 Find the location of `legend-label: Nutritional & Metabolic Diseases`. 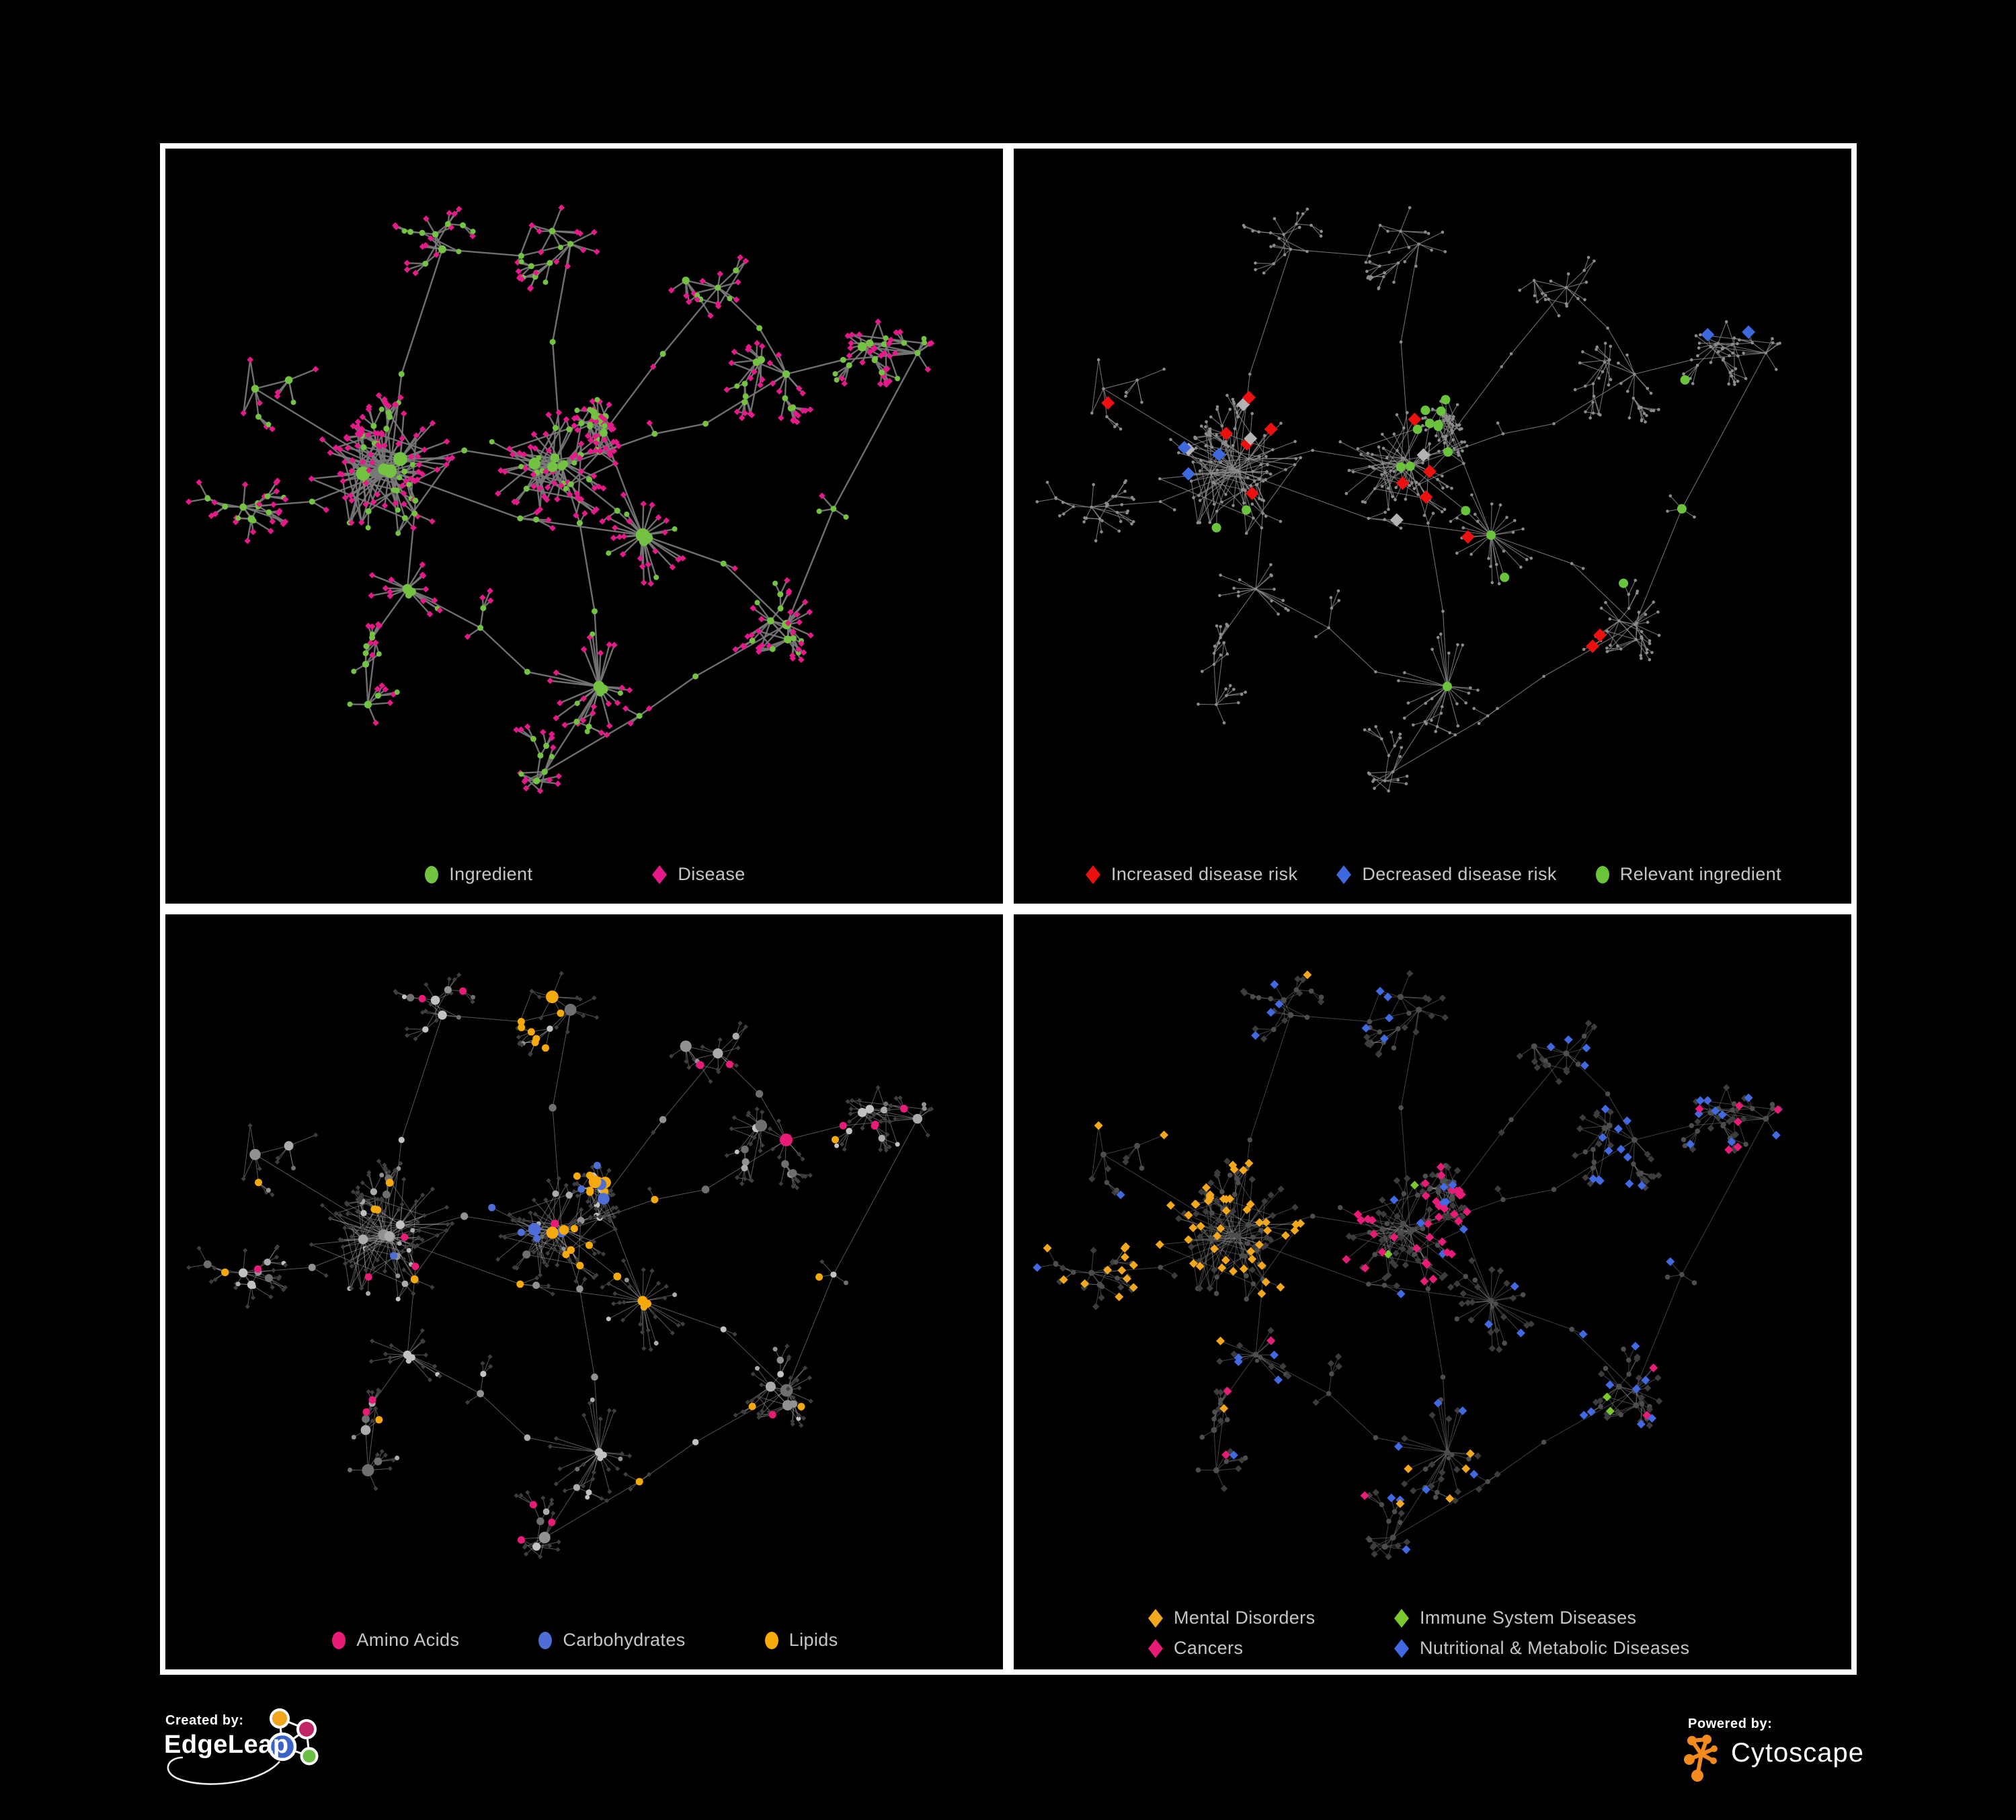

legend-label: Nutritional & Metabolic Diseases is located at coordinates (1555, 1648).